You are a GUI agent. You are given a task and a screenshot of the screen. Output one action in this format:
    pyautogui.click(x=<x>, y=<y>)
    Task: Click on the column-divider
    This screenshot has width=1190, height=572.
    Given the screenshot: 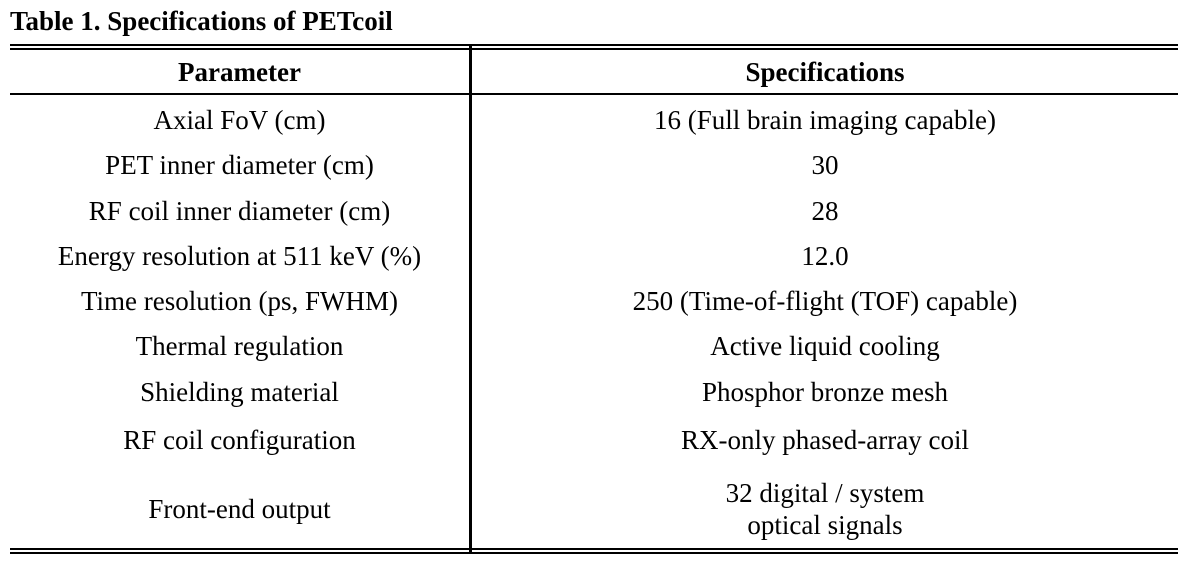 What is the action you would take?
    pyautogui.click(x=470, y=299)
    